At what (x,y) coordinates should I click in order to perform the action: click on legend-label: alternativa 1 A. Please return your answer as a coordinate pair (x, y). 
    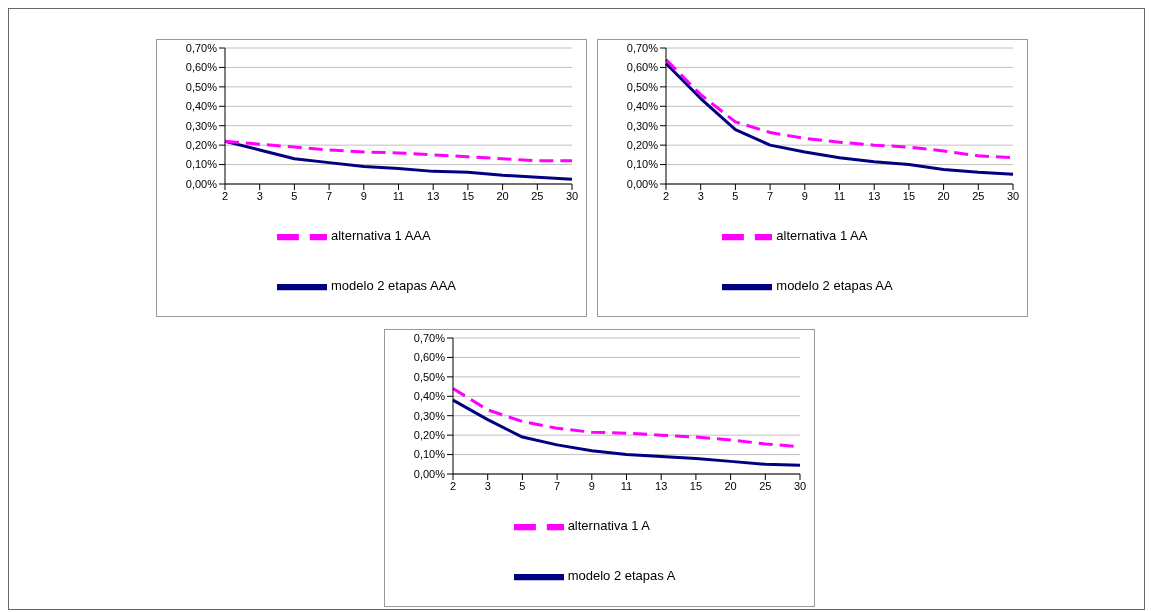
    Looking at the image, I should click on (609, 526).